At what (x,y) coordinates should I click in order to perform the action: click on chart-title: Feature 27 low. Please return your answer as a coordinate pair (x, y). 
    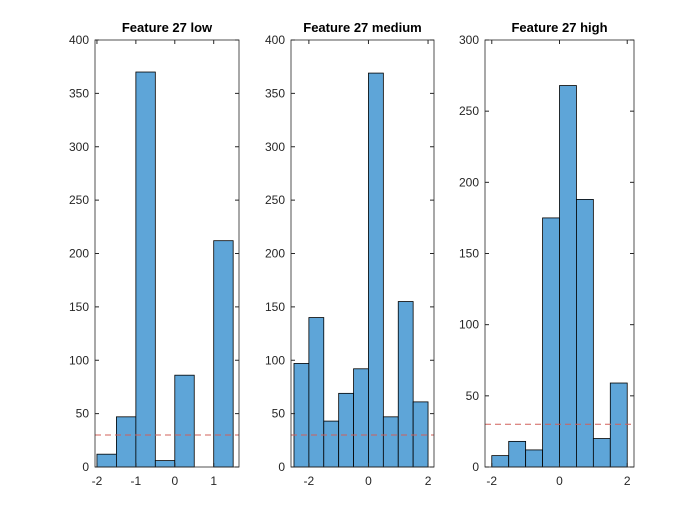
    Looking at the image, I should click on (167, 27).